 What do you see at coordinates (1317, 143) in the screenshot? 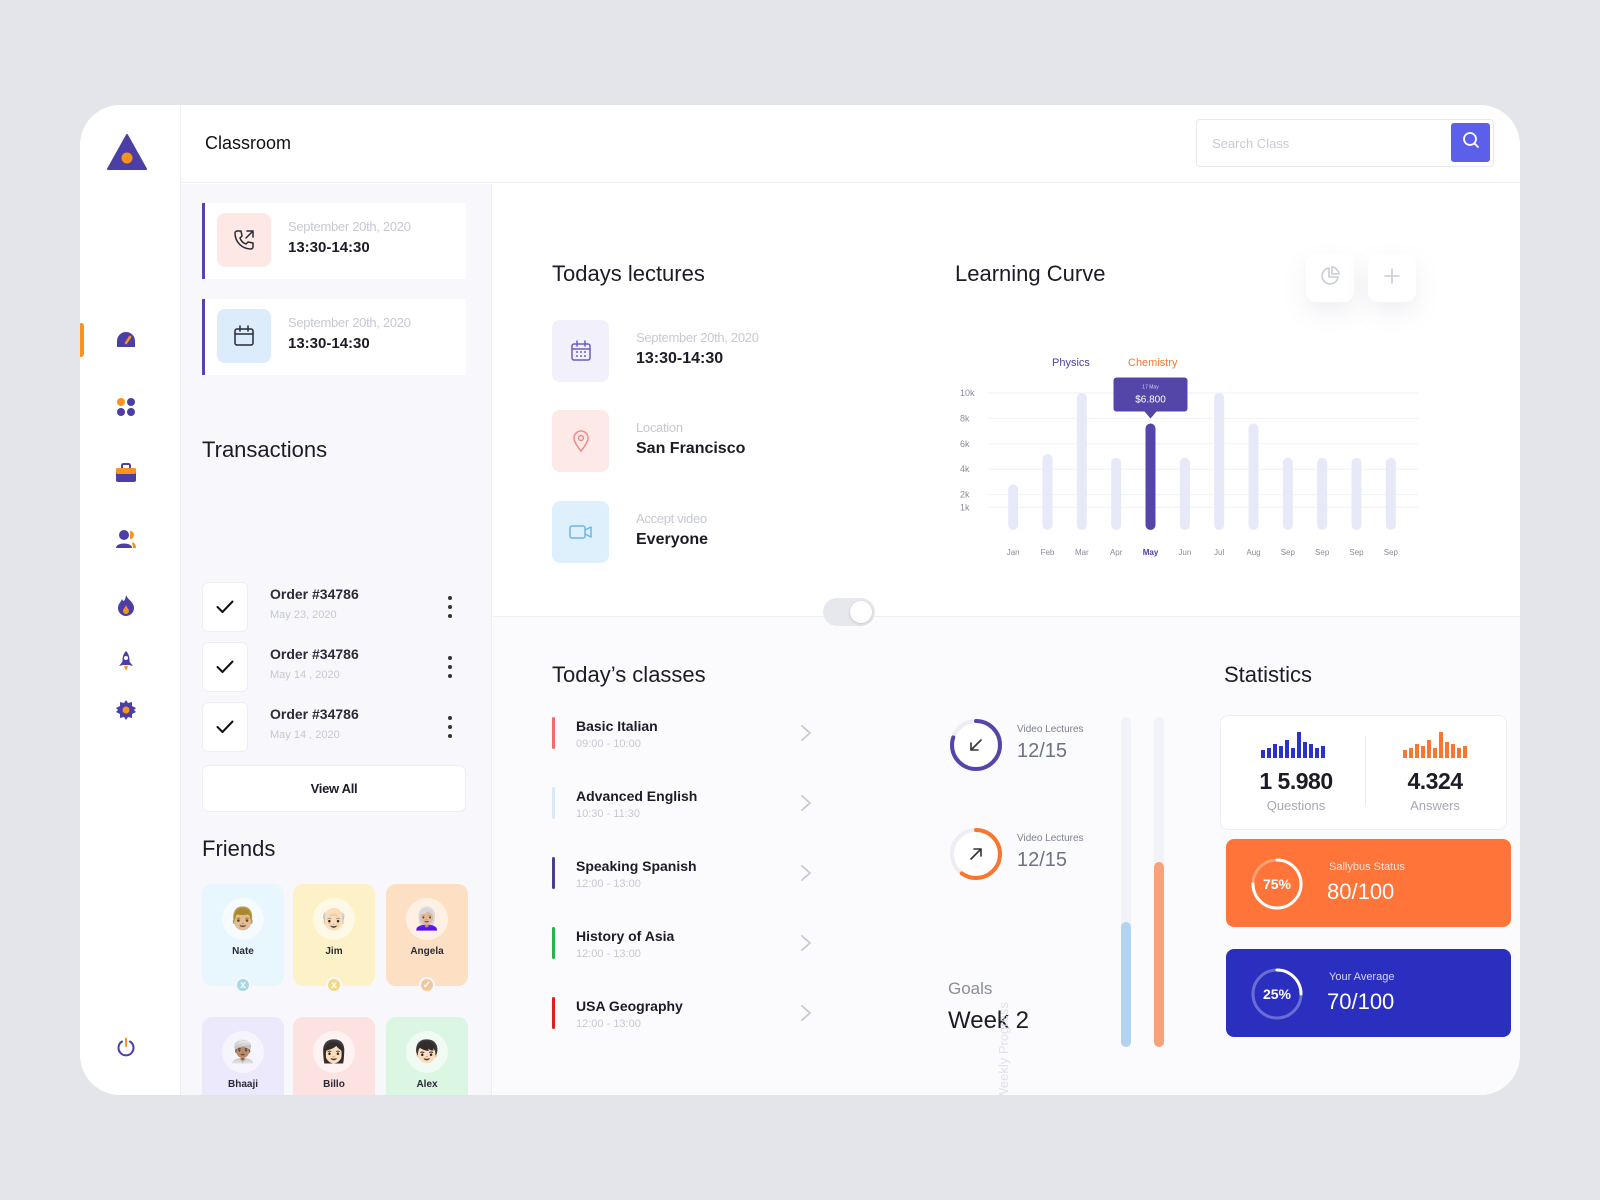
I see `search-input` at bounding box center [1317, 143].